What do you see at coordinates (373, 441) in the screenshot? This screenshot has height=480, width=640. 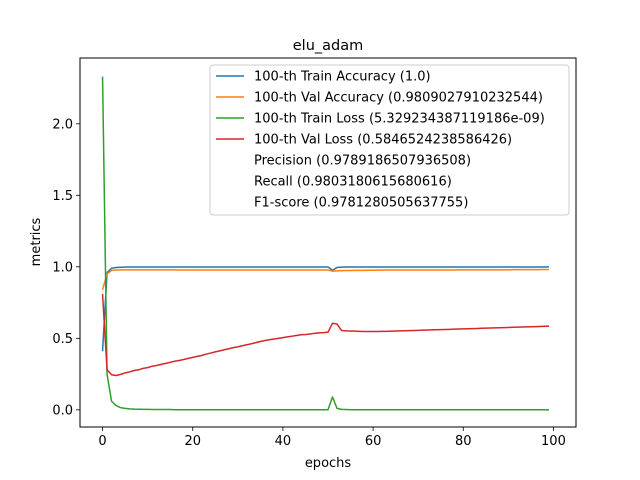 I see `x-tick-label: 60` at bounding box center [373, 441].